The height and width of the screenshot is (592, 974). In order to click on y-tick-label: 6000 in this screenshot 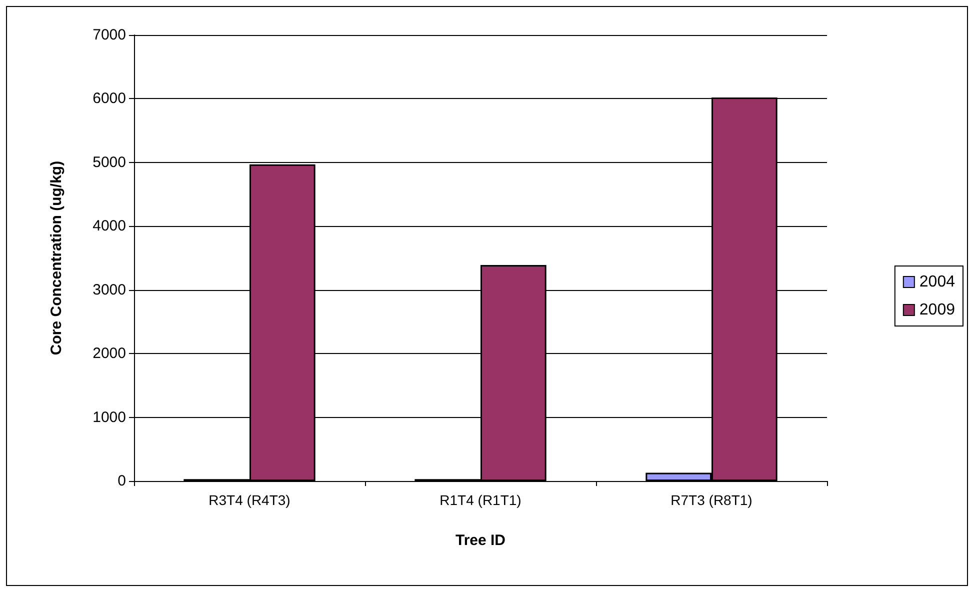, I will do `click(109, 99)`.